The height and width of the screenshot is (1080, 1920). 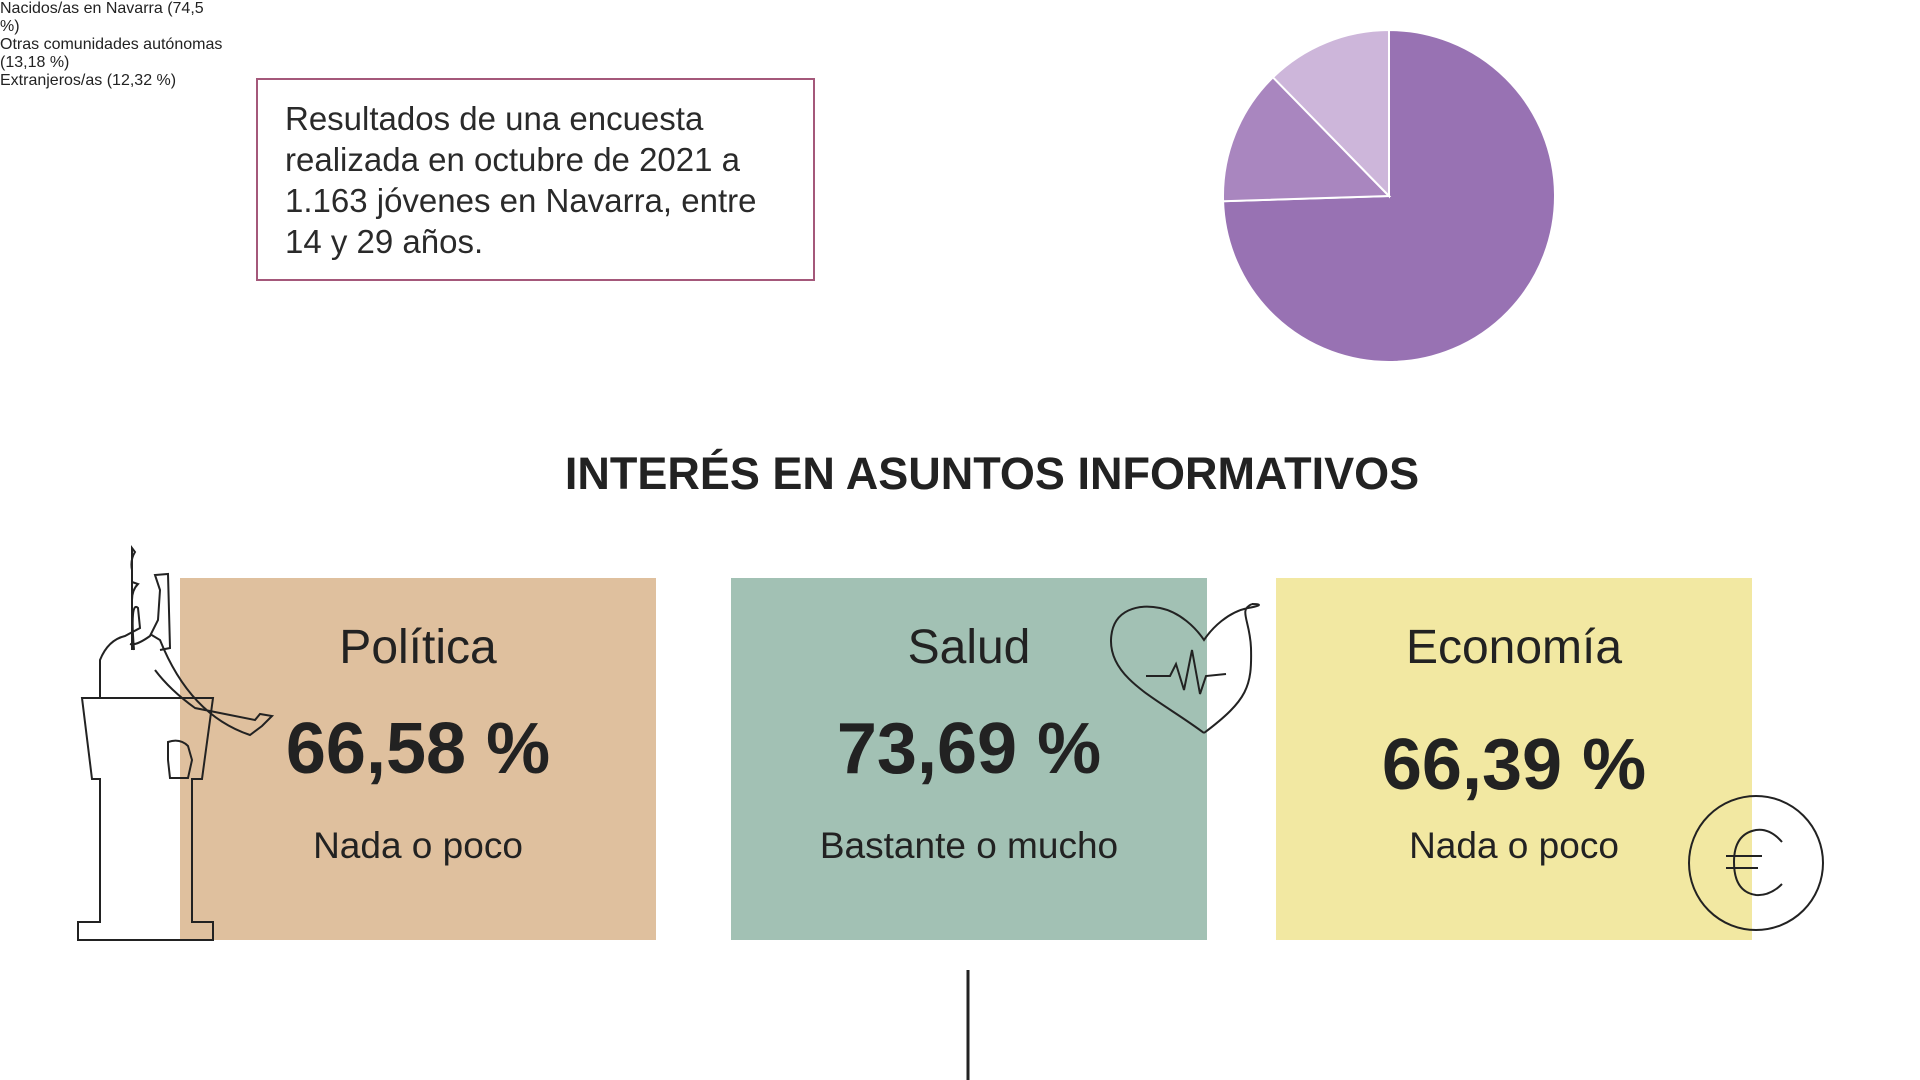 What do you see at coordinates (992, 473) in the screenshot?
I see `section-title: INTERÉS EN ASUNTOS INFORMATIVOS` at bounding box center [992, 473].